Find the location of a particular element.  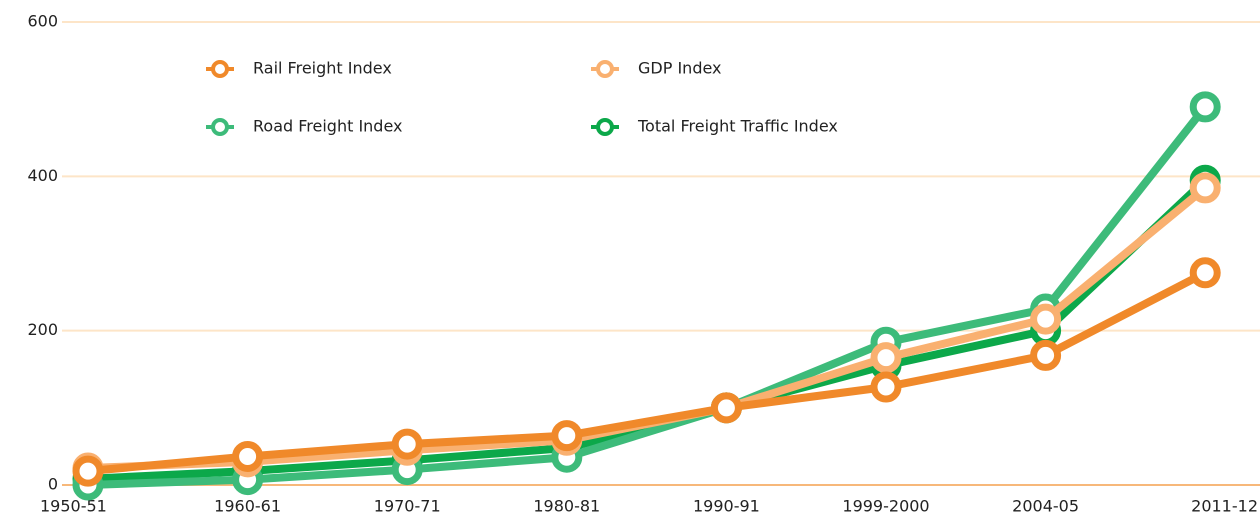

y-tick-label: 200 is located at coordinates (42, 329).